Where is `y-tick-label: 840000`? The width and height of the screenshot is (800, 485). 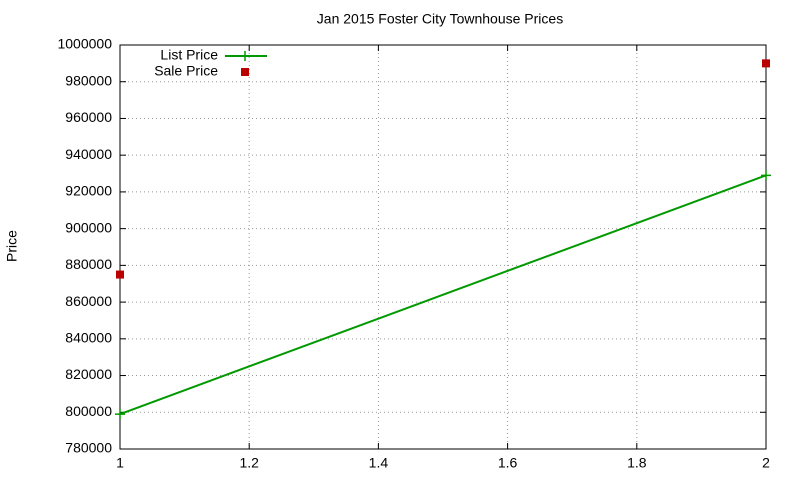
y-tick-label: 840000 is located at coordinates (88, 338).